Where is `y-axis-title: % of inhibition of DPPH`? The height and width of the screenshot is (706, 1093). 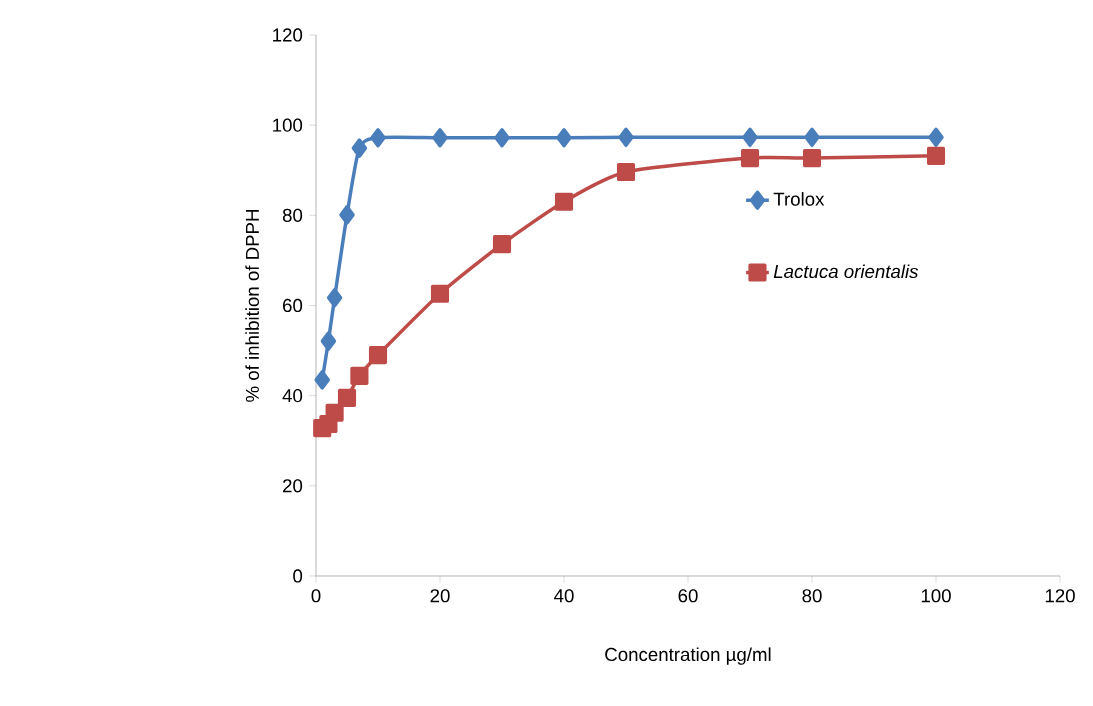
y-axis-title: % of inhibition of DPPH is located at coordinates (252, 306).